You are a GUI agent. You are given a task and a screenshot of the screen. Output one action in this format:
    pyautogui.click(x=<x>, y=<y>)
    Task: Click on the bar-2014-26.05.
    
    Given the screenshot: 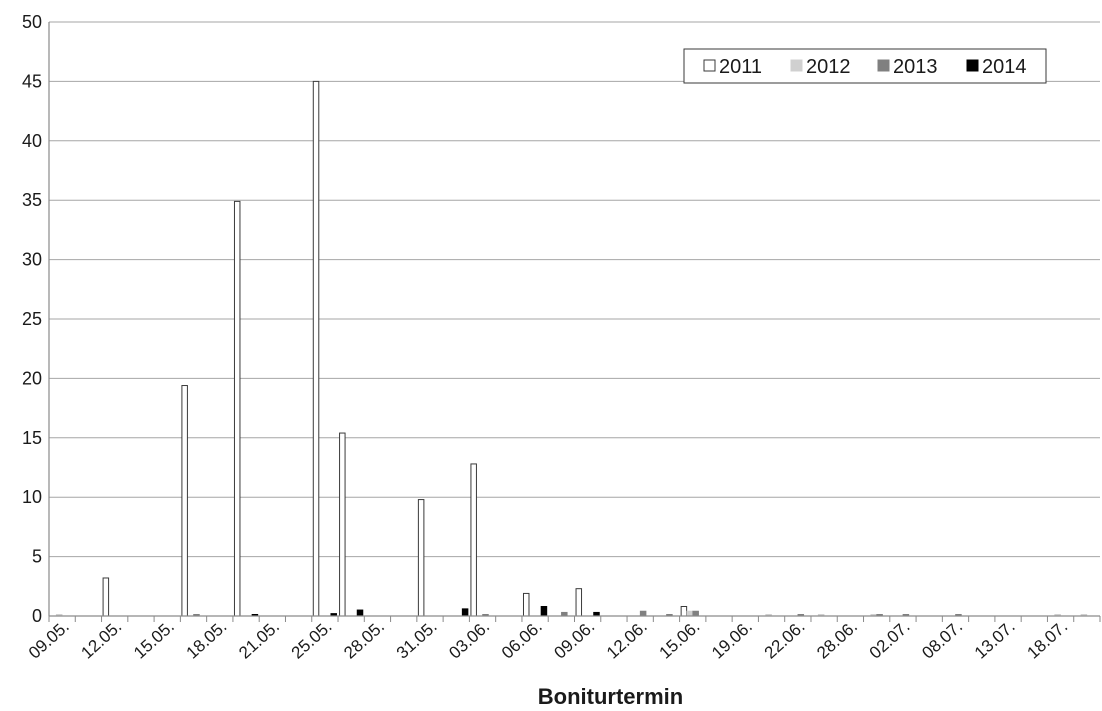 What is the action you would take?
    pyautogui.click(x=360, y=613)
    